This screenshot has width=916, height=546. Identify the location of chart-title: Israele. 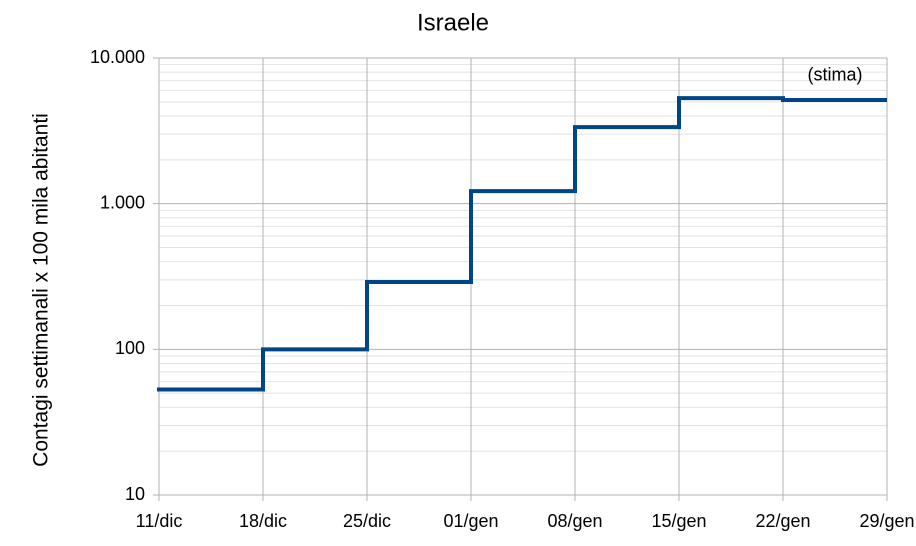
(453, 22).